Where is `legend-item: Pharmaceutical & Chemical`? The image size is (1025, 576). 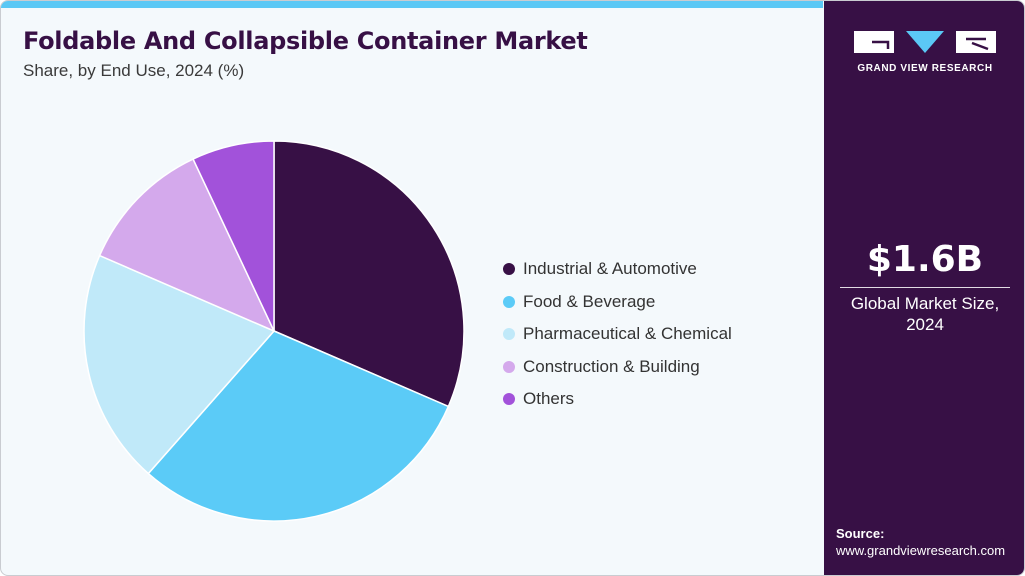 legend-item: Pharmaceutical & Chemical is located at coordinates (617, 334).